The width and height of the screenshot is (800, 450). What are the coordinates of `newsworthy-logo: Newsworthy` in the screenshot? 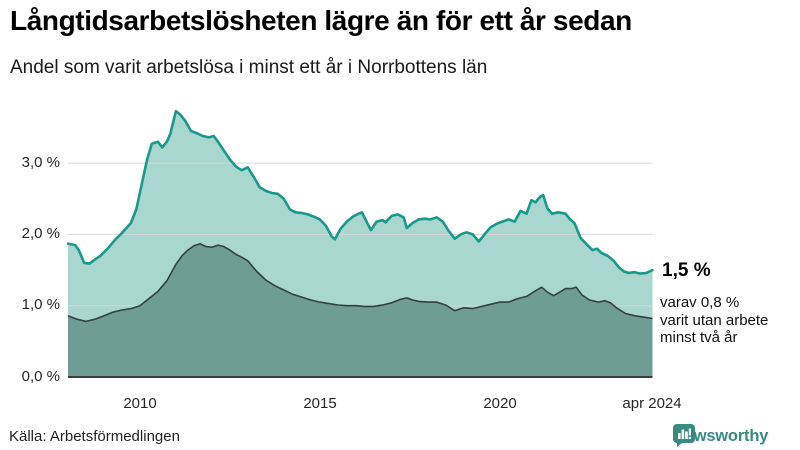 It's located at (720, 436).